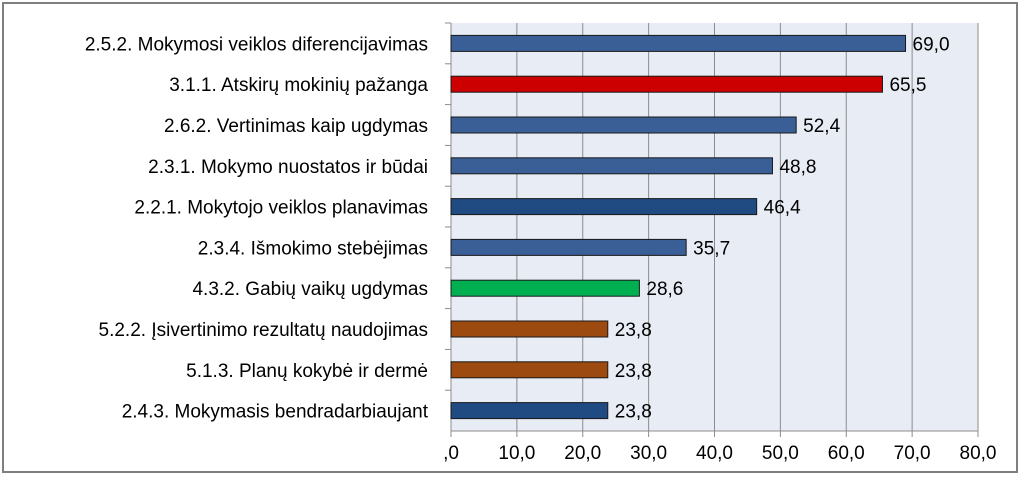 This screenshot has width=1024, height=479. Describe the element at coordinates (846, 453) in the screenshot. I see `x-tick-label: 60,0` at that location.